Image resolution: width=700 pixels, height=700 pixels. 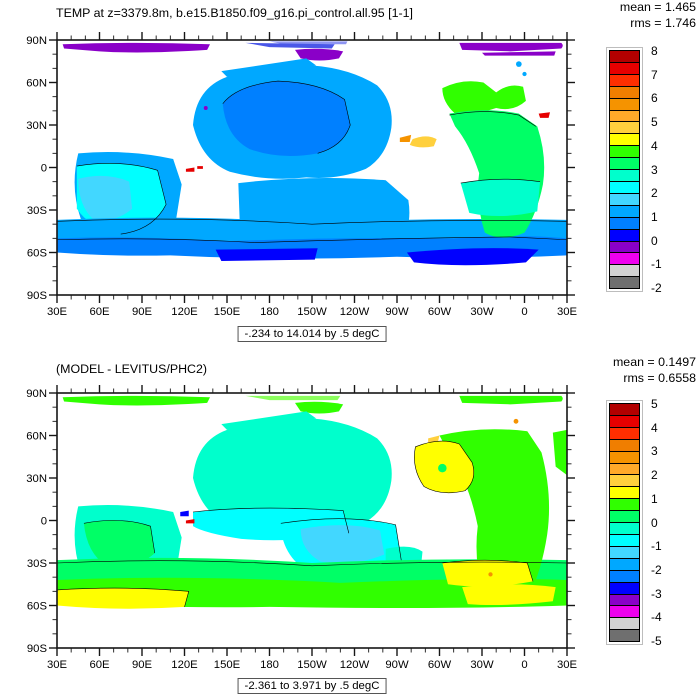 I want to click on lat-tick-label: 30N, so click(x=36, y=479).